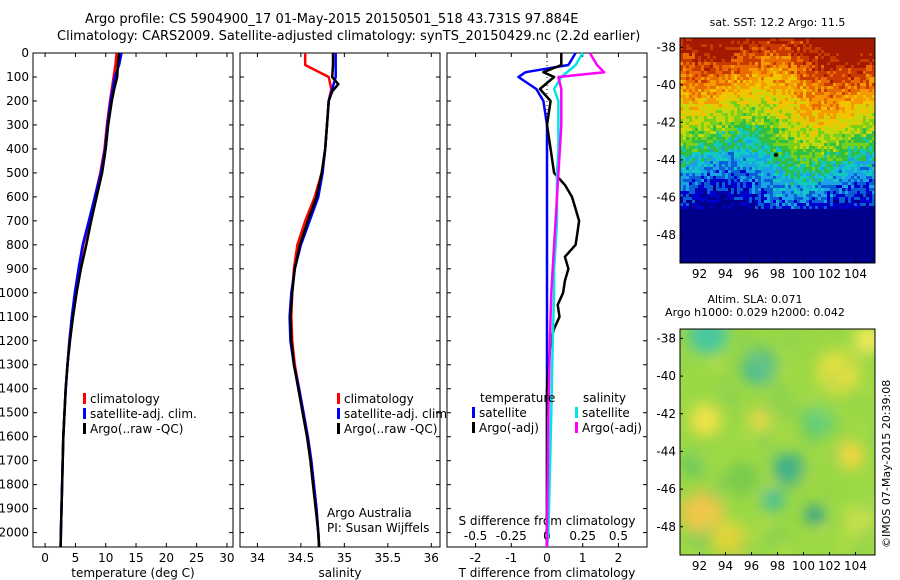  What do you see at coordinates (829, 274) in the screenshot?
I see `x-tick-label: 102` at bounding box center [829, 274].